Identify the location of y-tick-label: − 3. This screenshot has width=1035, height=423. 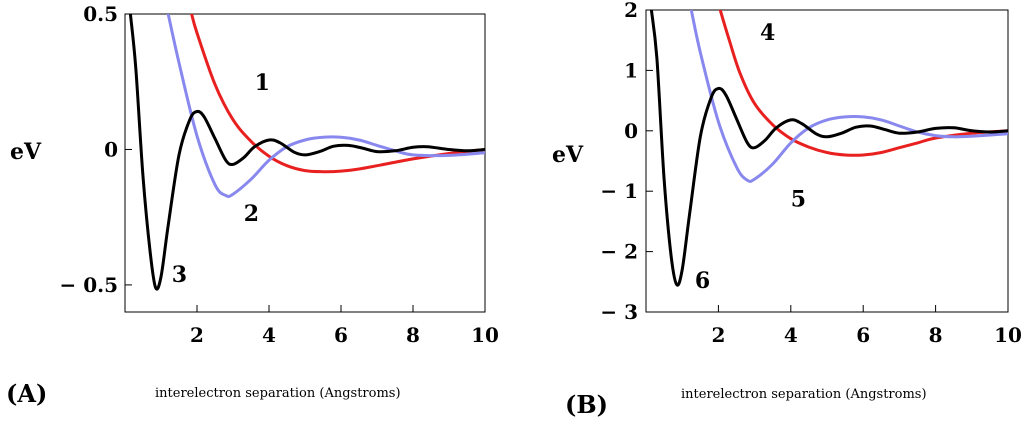
(619, 312).